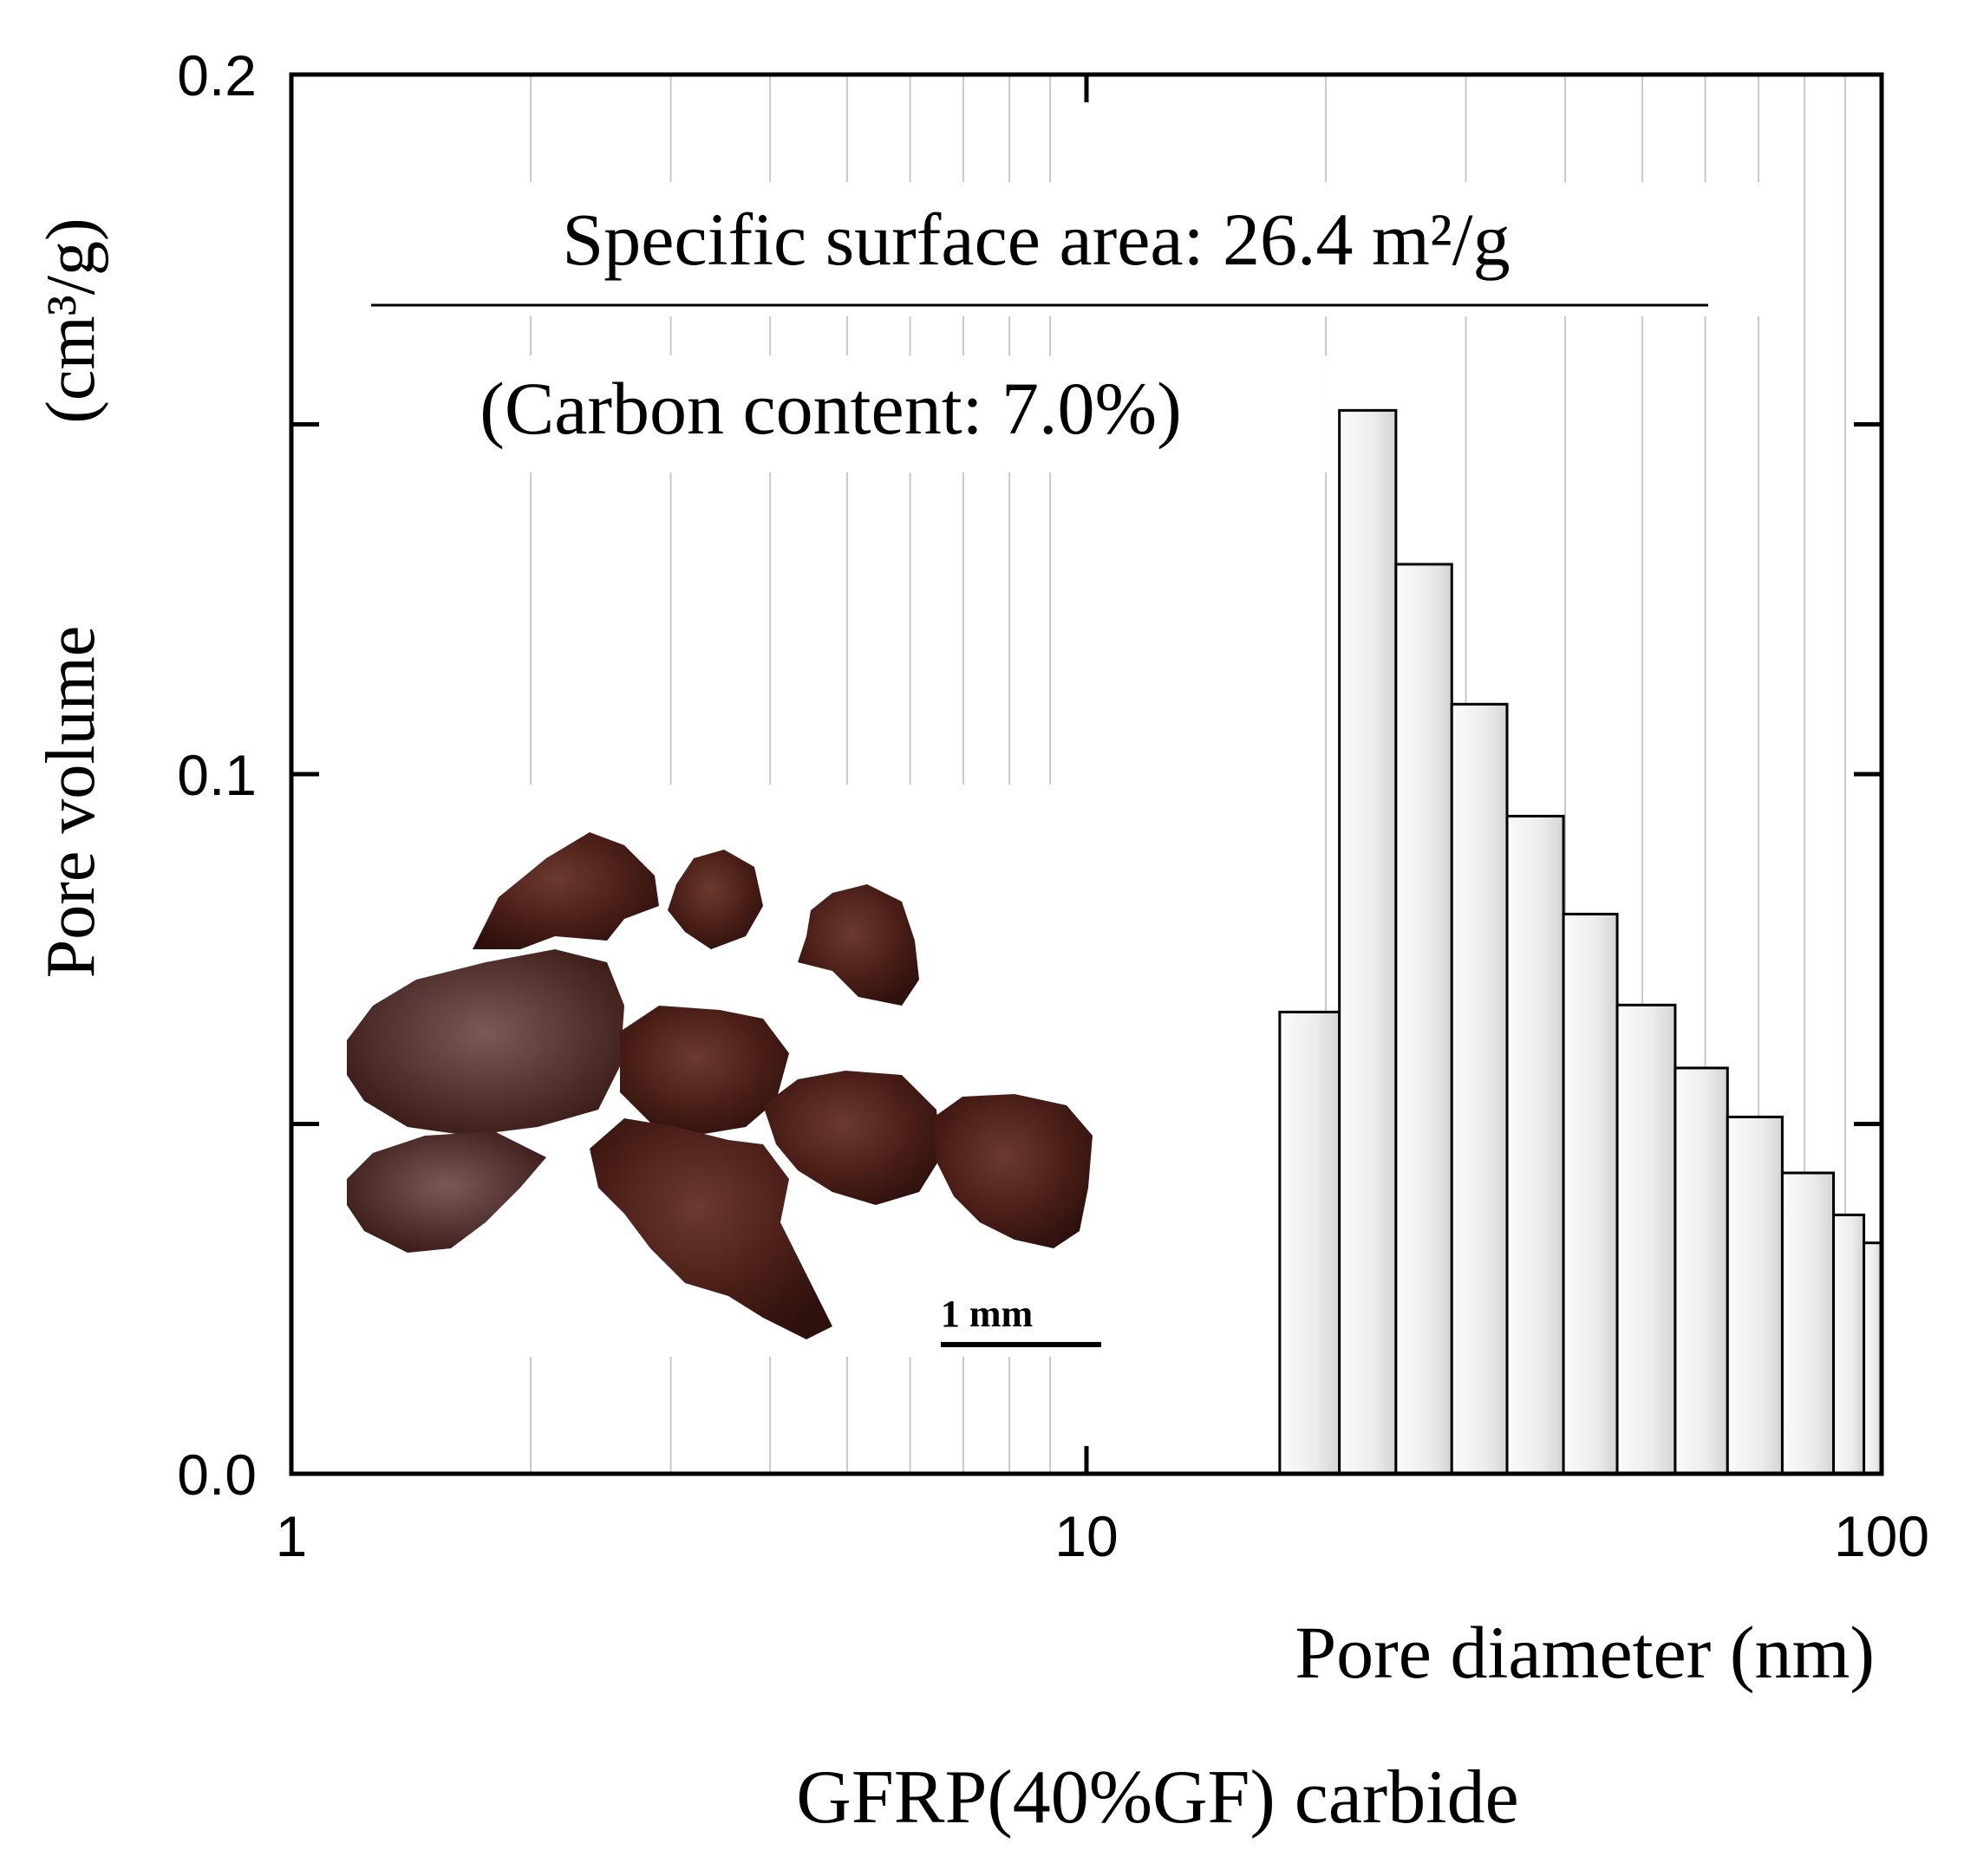  I want to click on x-axis-title: Pore diameter (nm), so click(1585, 1653).